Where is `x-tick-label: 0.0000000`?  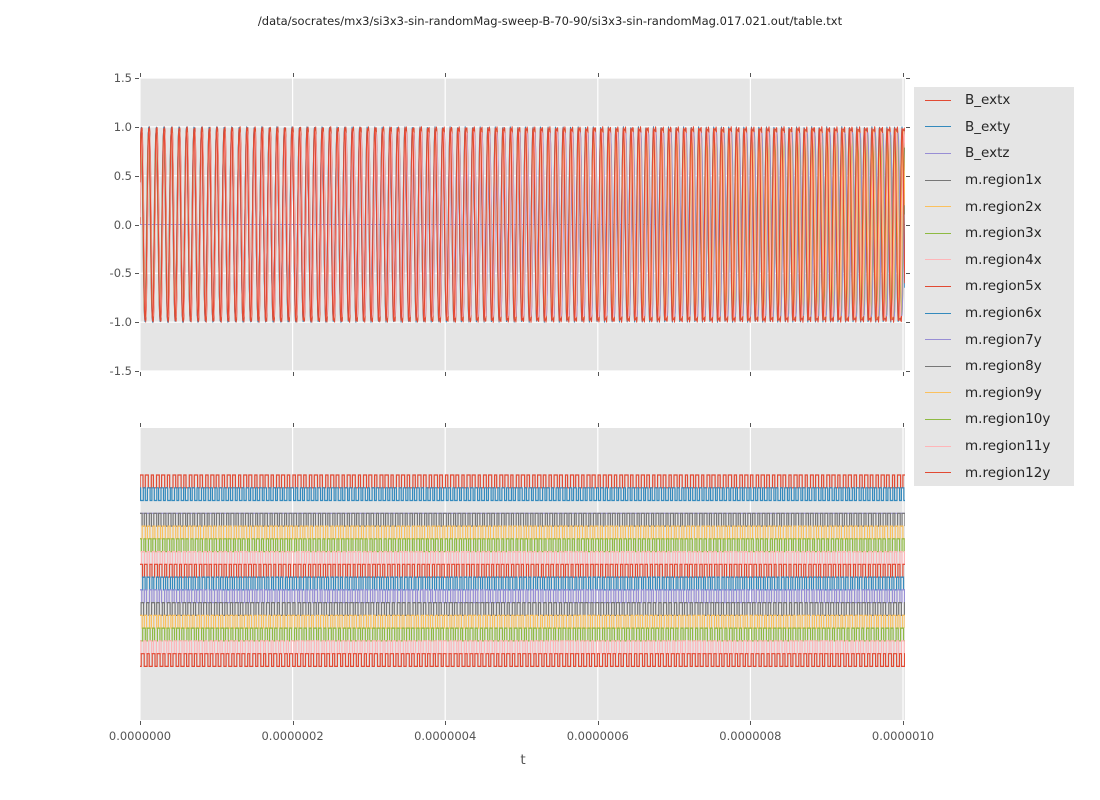
x-tick-label: 0.0000000 is located at coordinates (140, 736).